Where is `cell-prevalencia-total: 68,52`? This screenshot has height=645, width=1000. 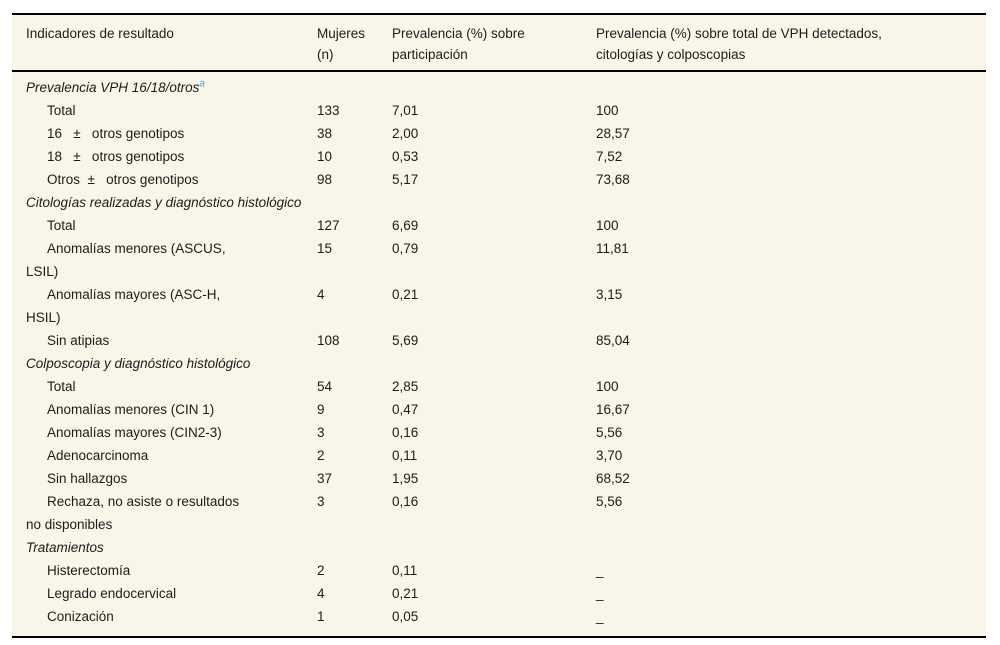 cell-prevalencia-total: 68,52 is located at coordinates (613, 478).